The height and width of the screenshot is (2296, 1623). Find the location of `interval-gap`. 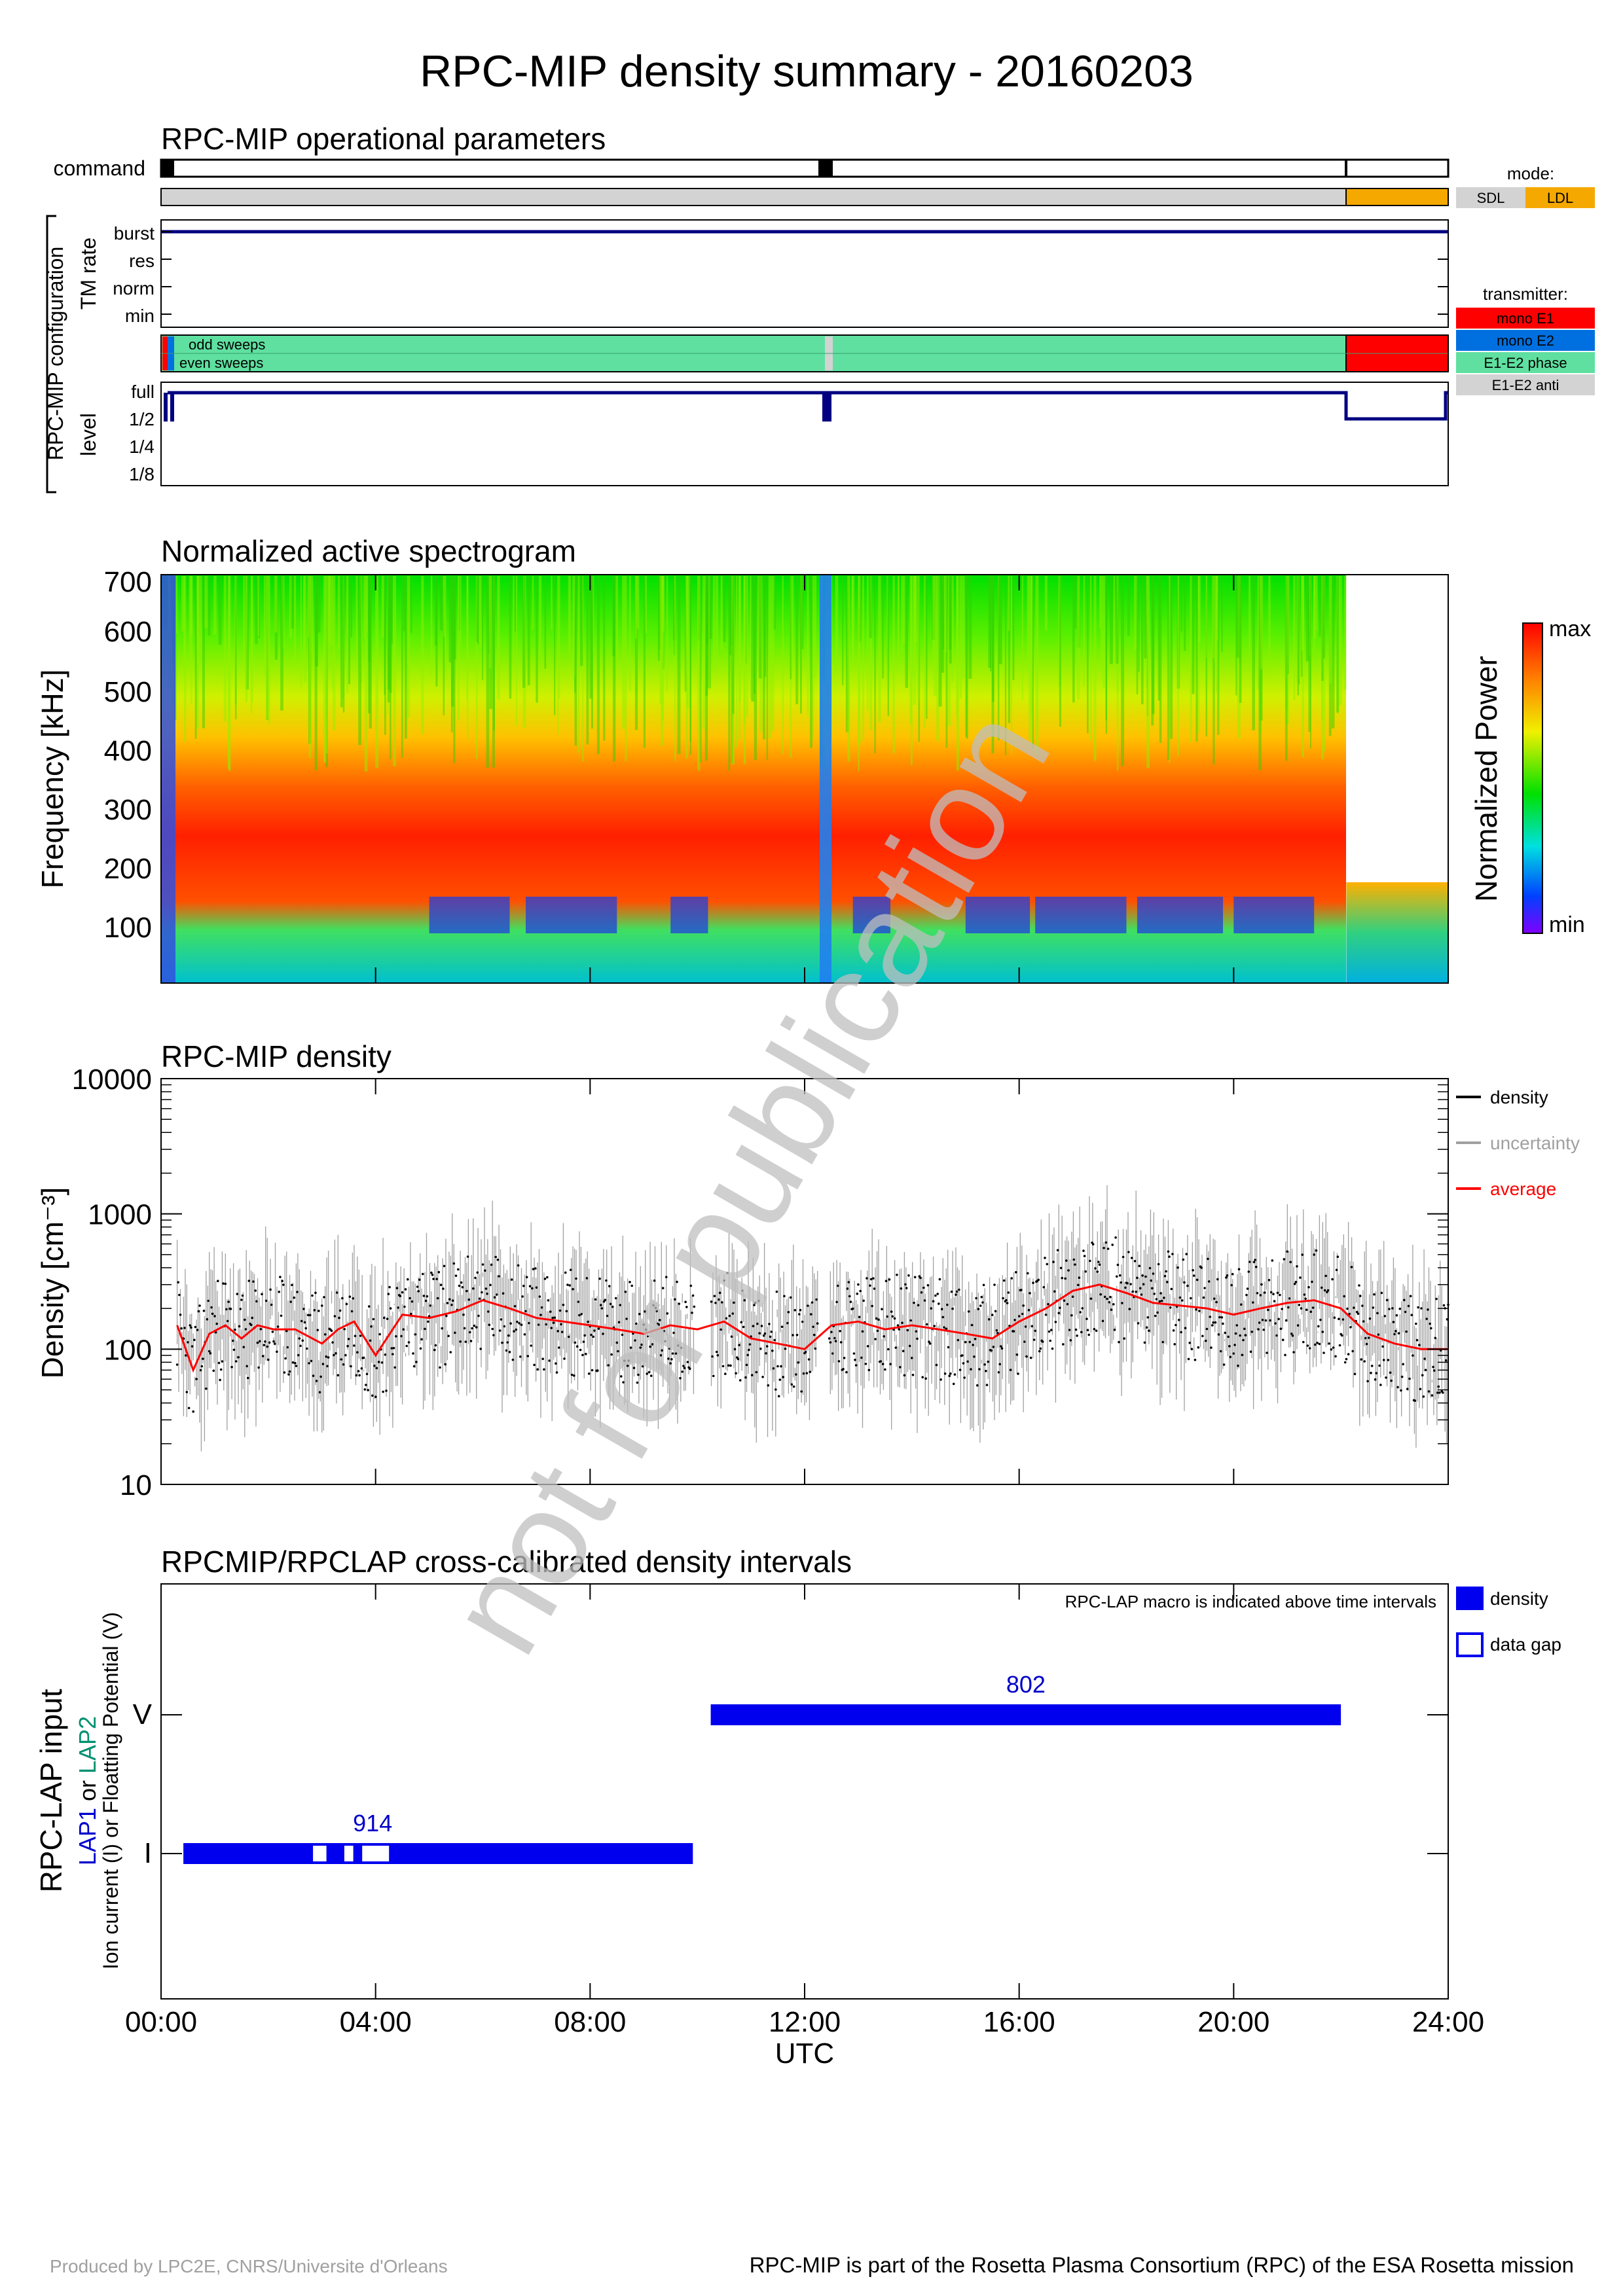

interval-gap is located at coordinates (376, 1853).